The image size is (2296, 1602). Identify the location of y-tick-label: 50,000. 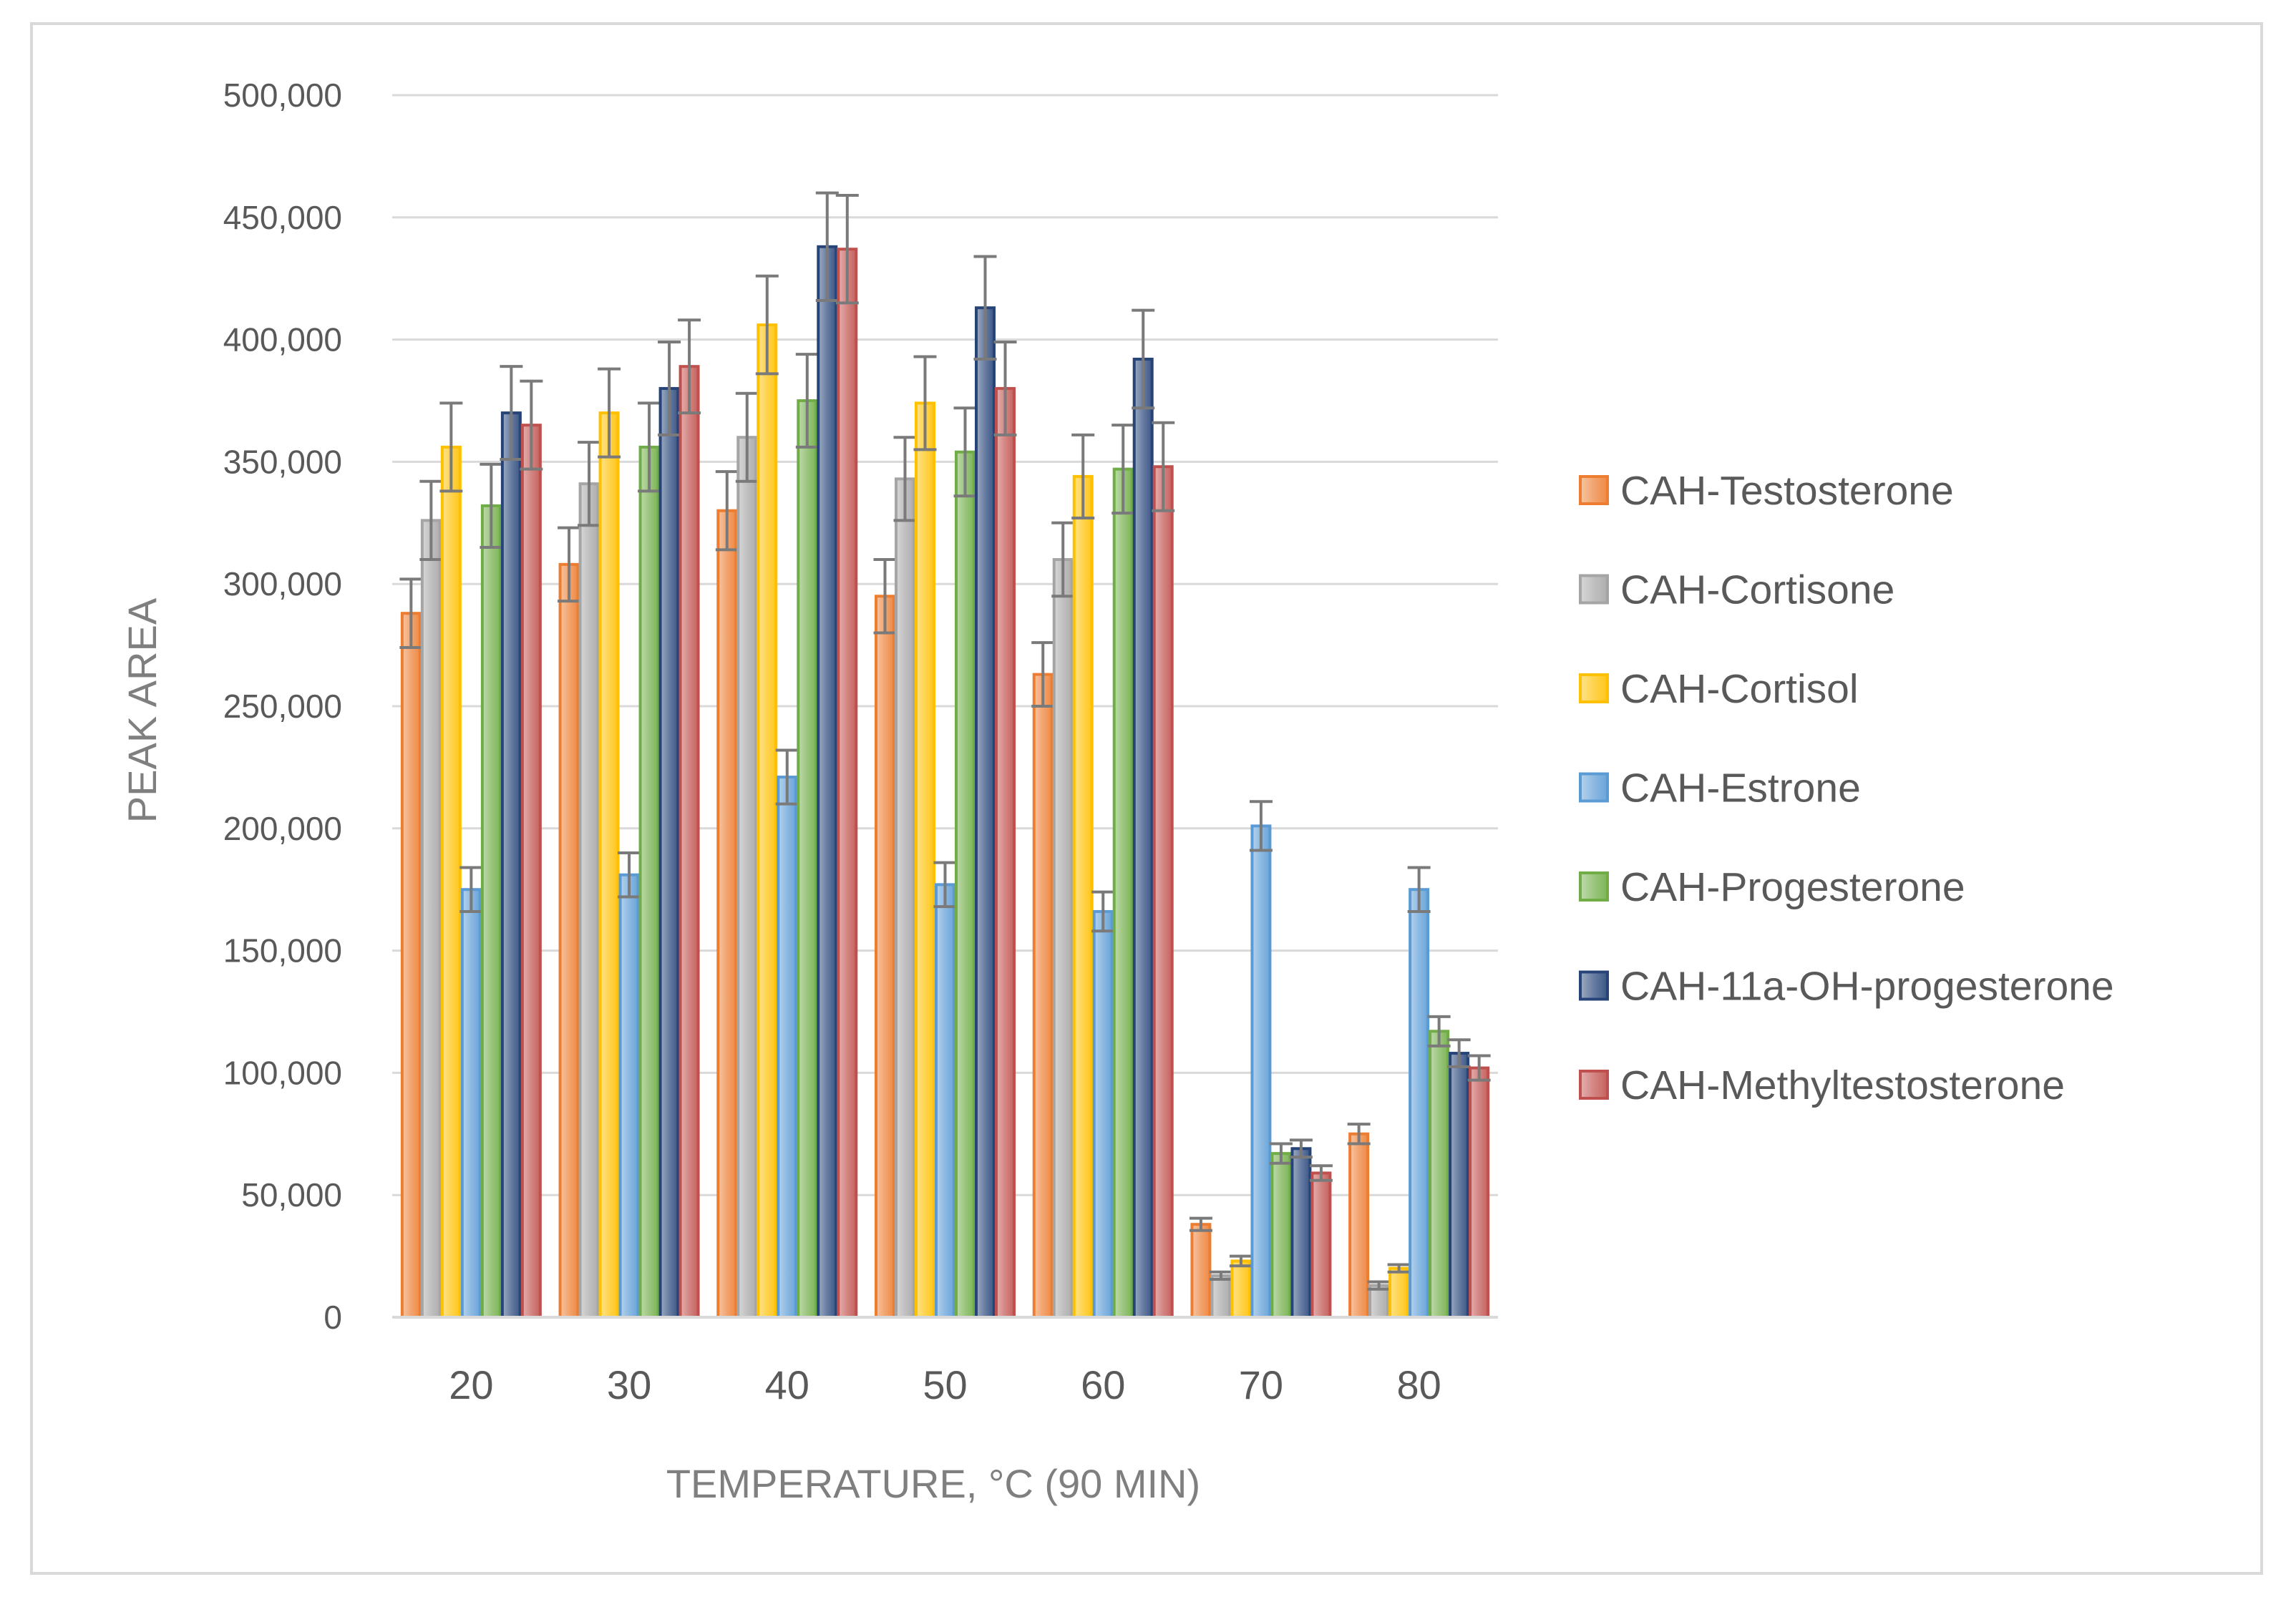
(291, 1194).